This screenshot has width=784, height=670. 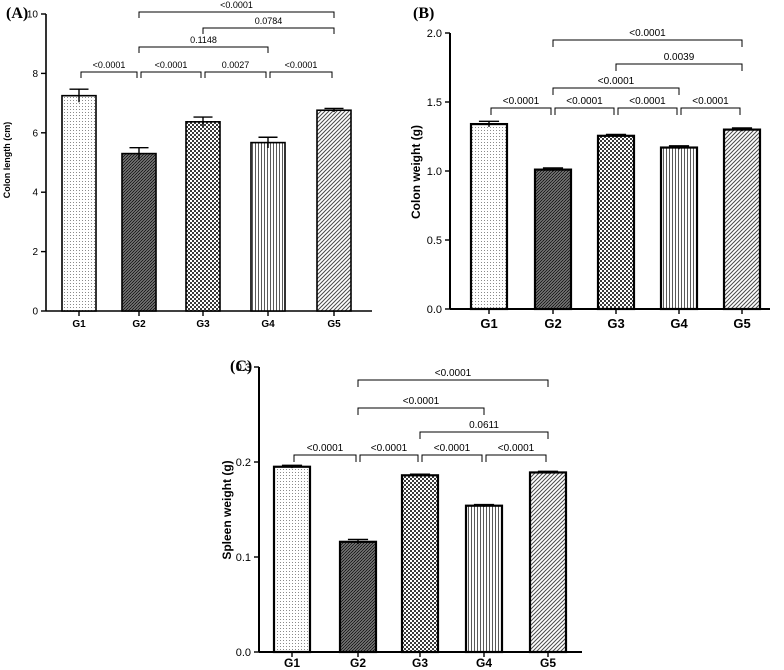 What do you see at coordinates (227, 509) in the screenshot?
I see `panel-c-y-axis-label: Spleen weight (g)` at bounding box center [227, 509].